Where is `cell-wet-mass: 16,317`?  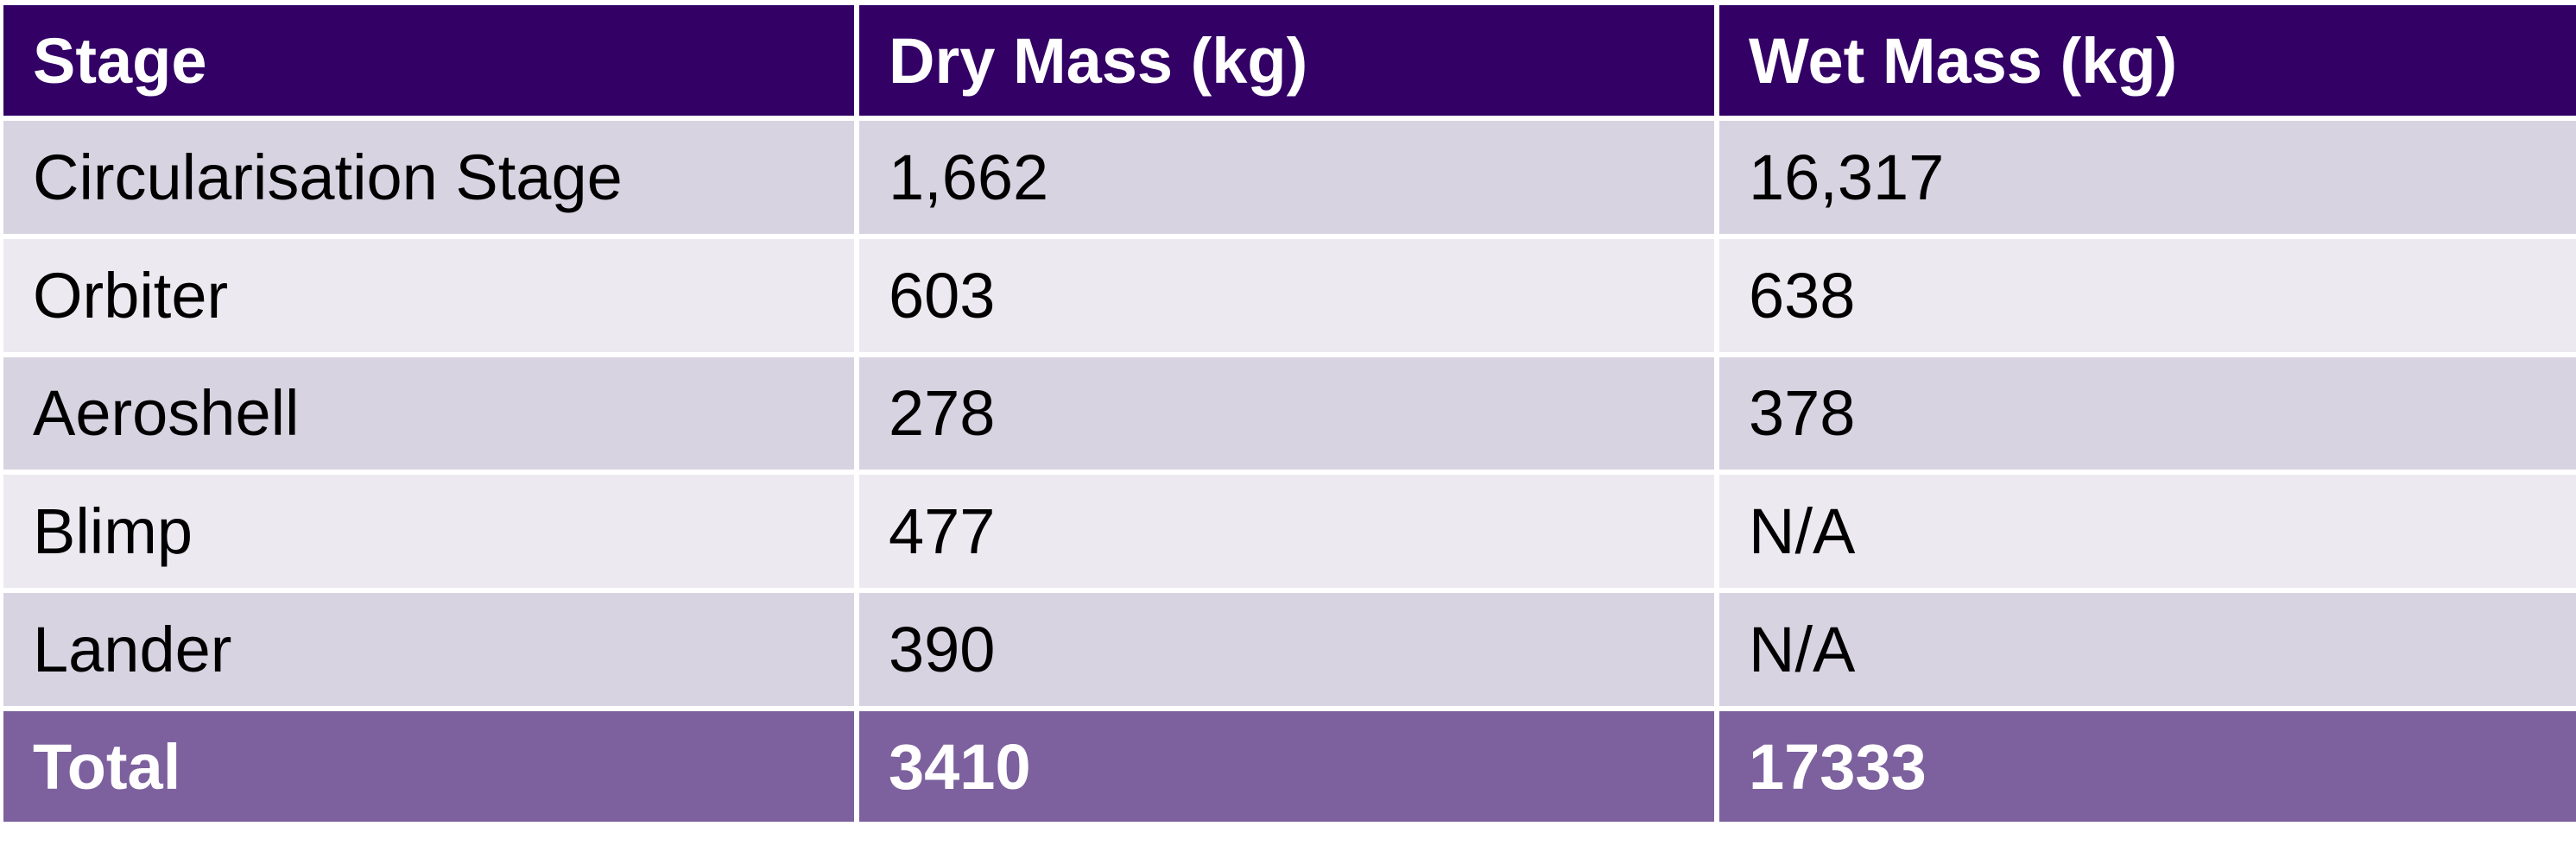 cell-wet-mass: 16,317 is located at coordinates (2147, 177).